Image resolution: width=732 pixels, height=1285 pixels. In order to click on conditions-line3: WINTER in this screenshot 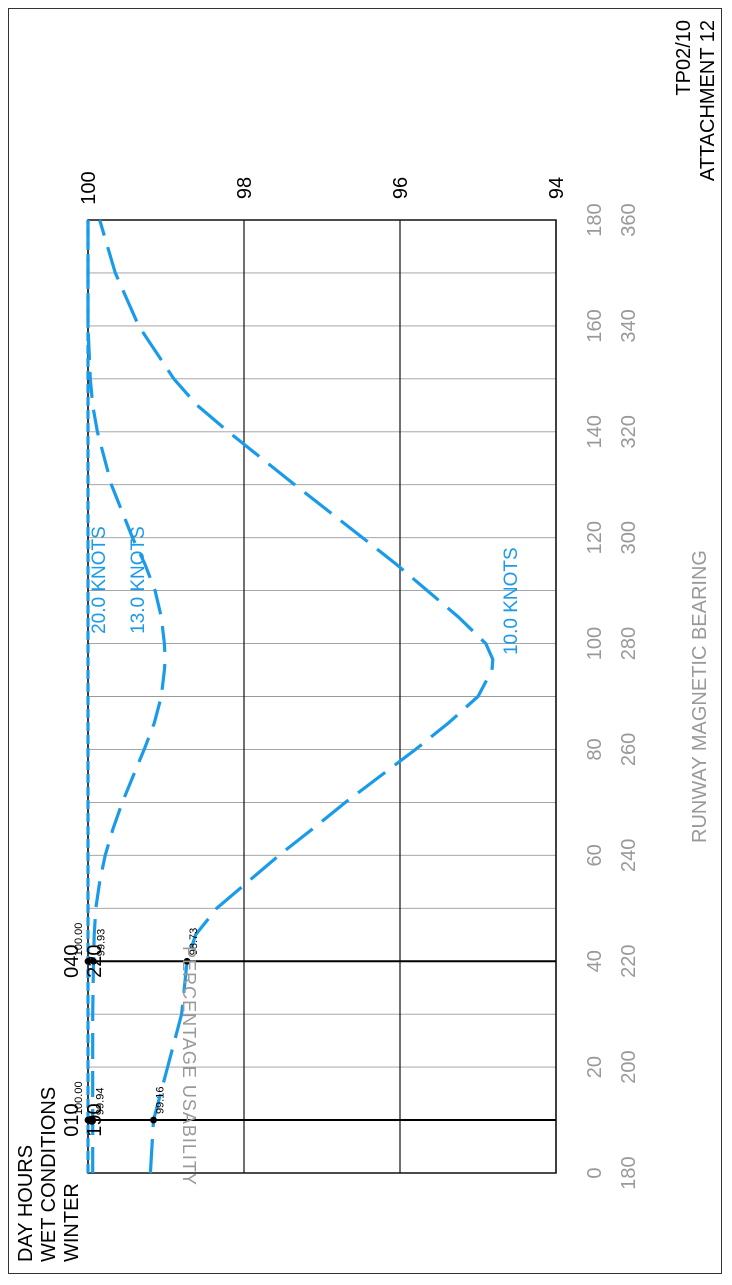, I will do `click(72, 1222)`.